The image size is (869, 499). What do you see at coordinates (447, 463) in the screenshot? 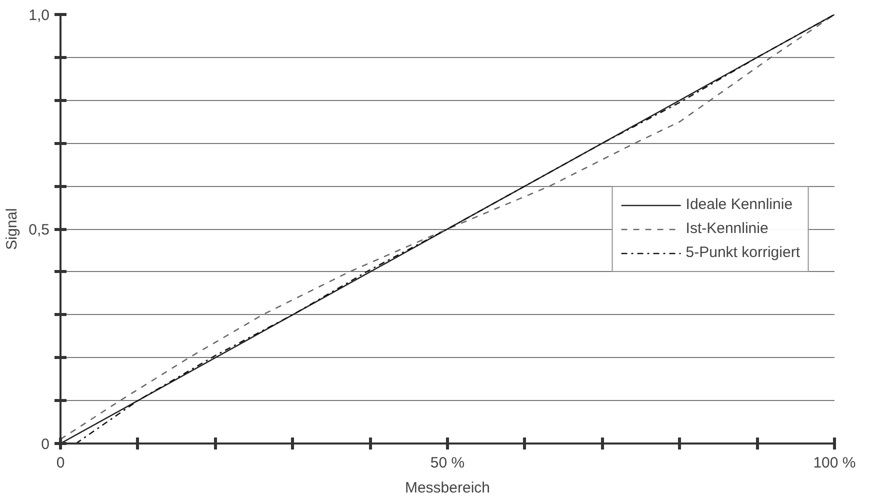
I see `x-tick-label: 50 %` at bounding box center [447, 463].